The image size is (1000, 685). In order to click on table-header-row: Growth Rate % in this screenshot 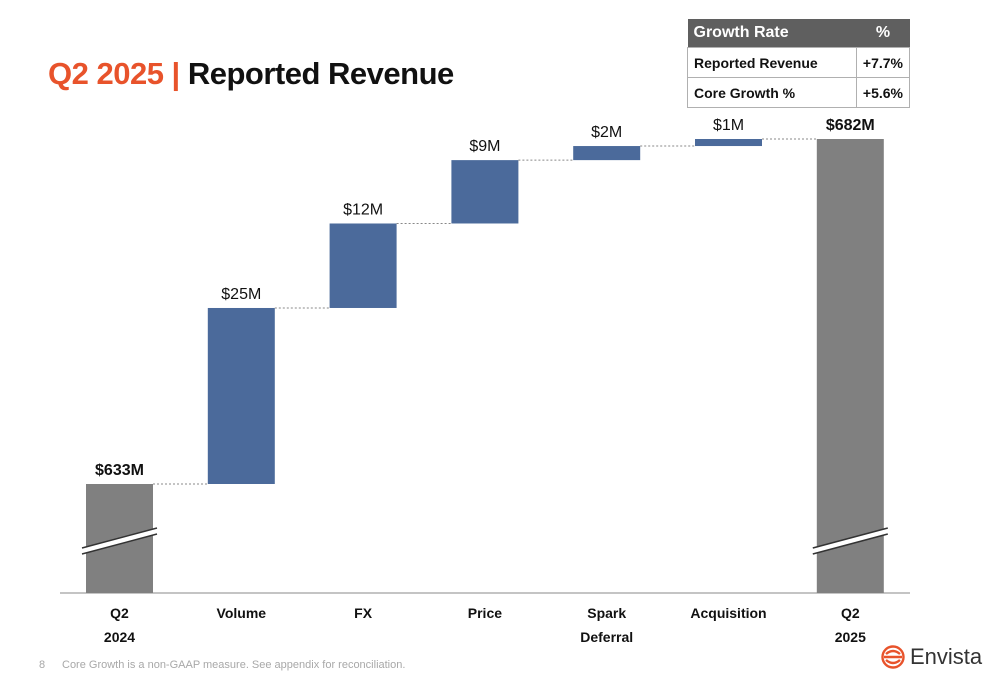, I will do `click(798, 33)`.